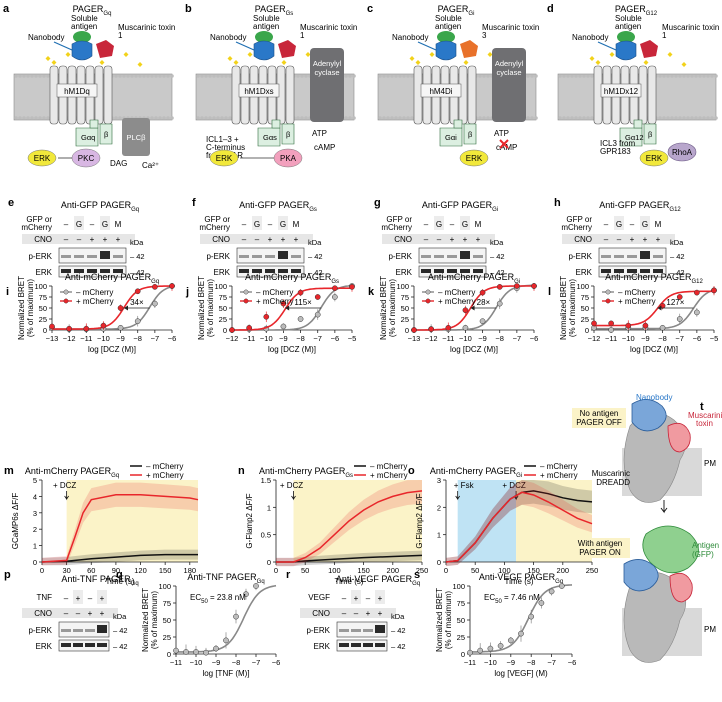  What do you see at coordinates (705, 415) in the screenshot?
I see `toxin-label: Muscarinic` at bounding box center [705, 415].